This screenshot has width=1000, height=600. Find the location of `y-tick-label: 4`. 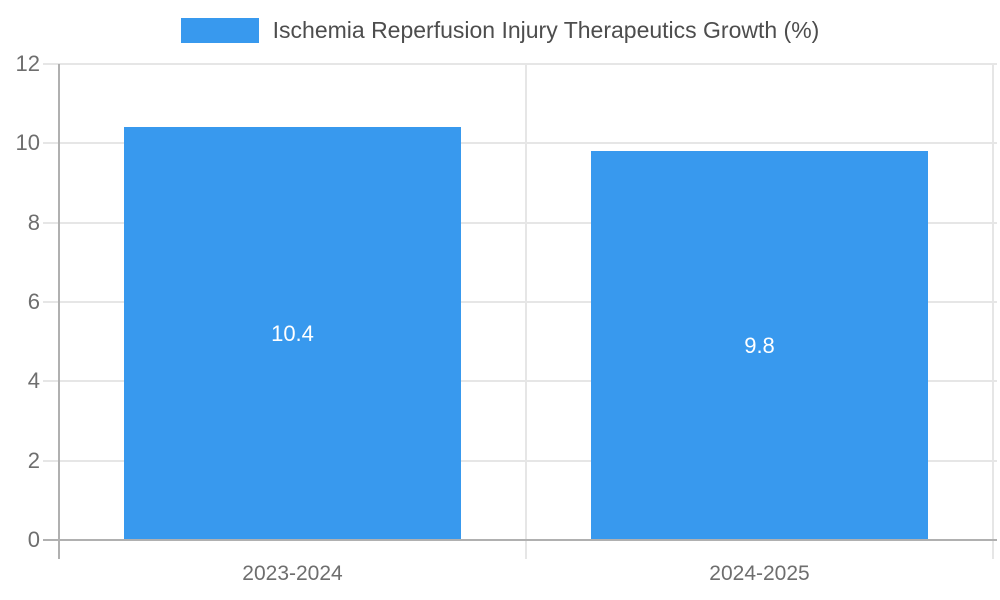

y-tick-label: 4 is located at coordinates (33, 381).